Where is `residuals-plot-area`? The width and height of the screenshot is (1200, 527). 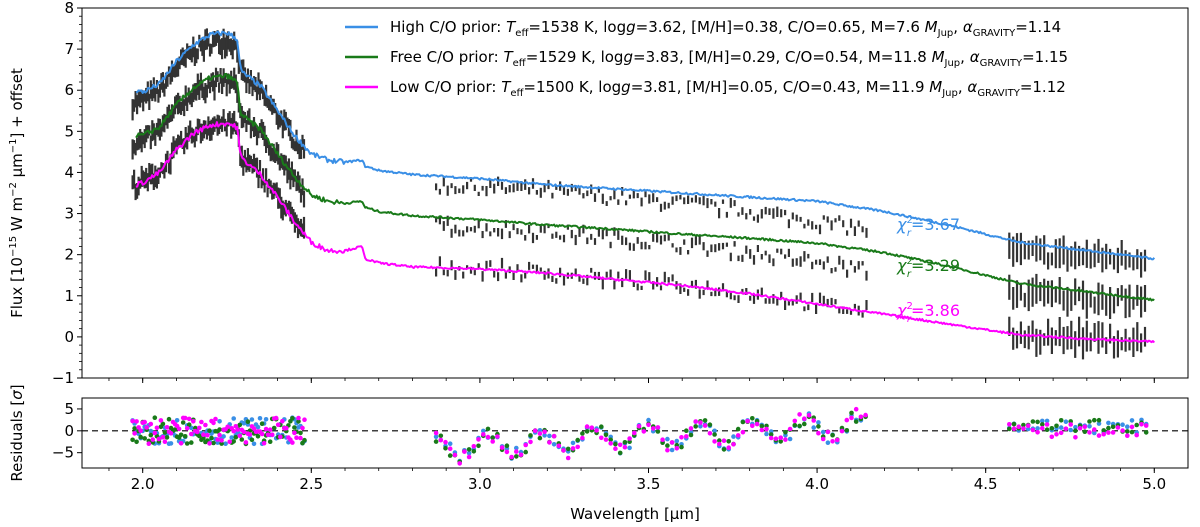
residuals-plot-area is located at coordinates (635, 436).